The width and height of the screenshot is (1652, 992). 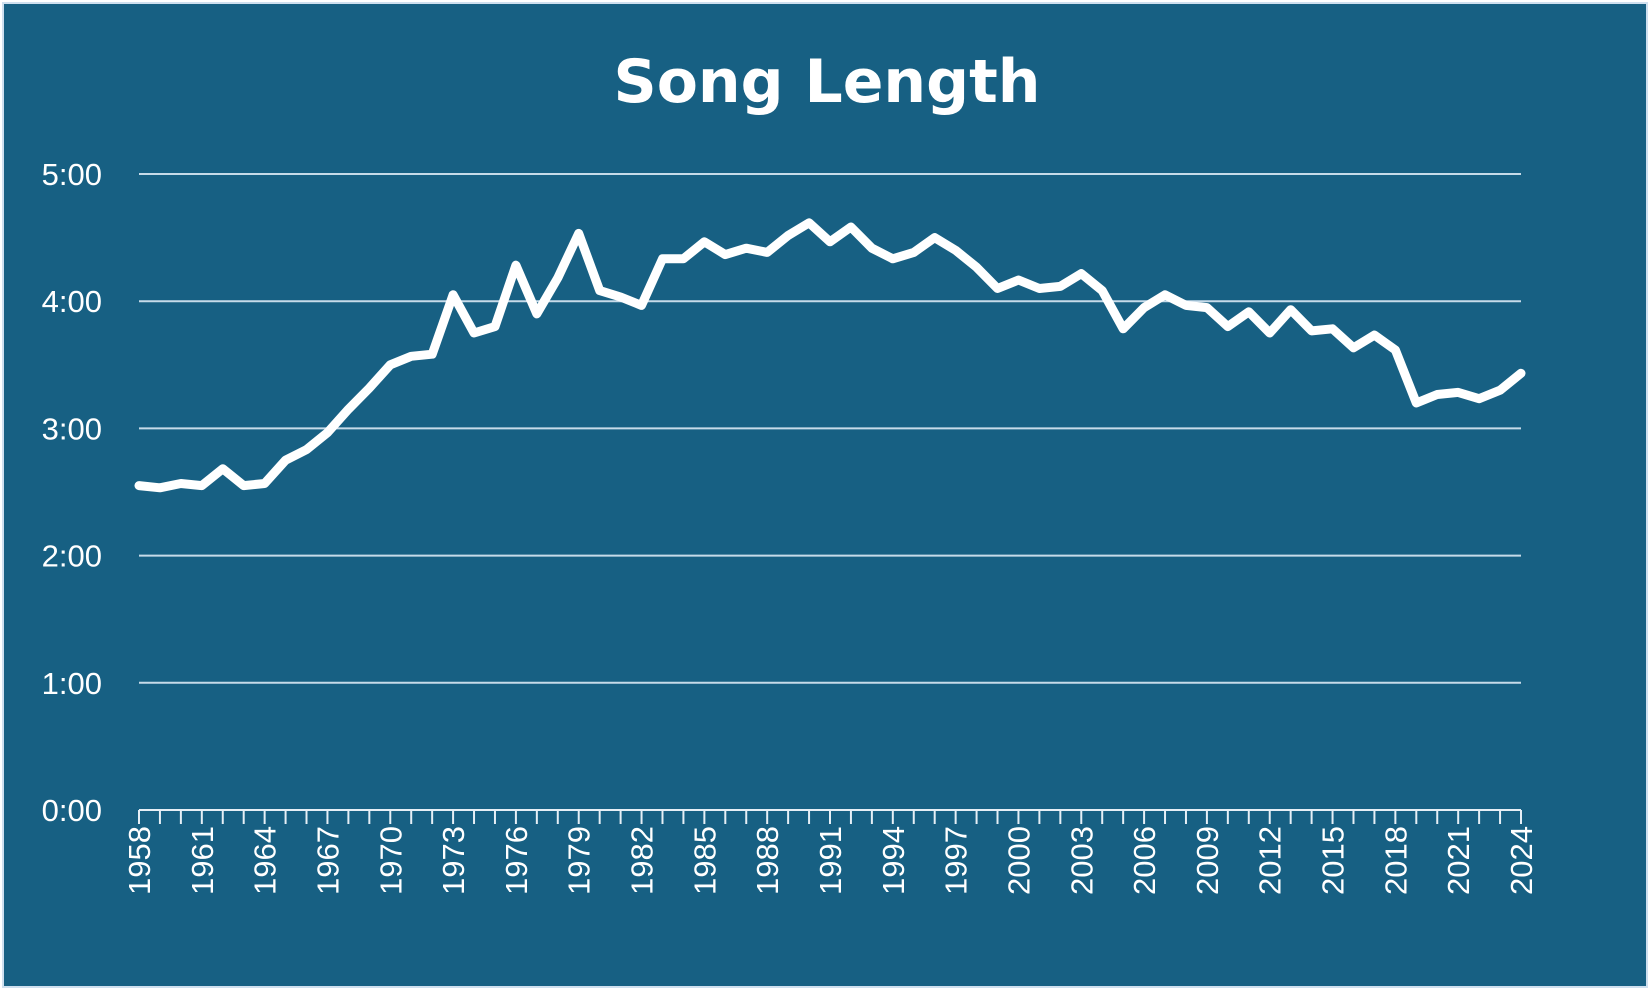 What do you see at coordinates (704, 860) in the screenshot?
I see `x-tick-label: 1985` at bounding box center [704, 860].